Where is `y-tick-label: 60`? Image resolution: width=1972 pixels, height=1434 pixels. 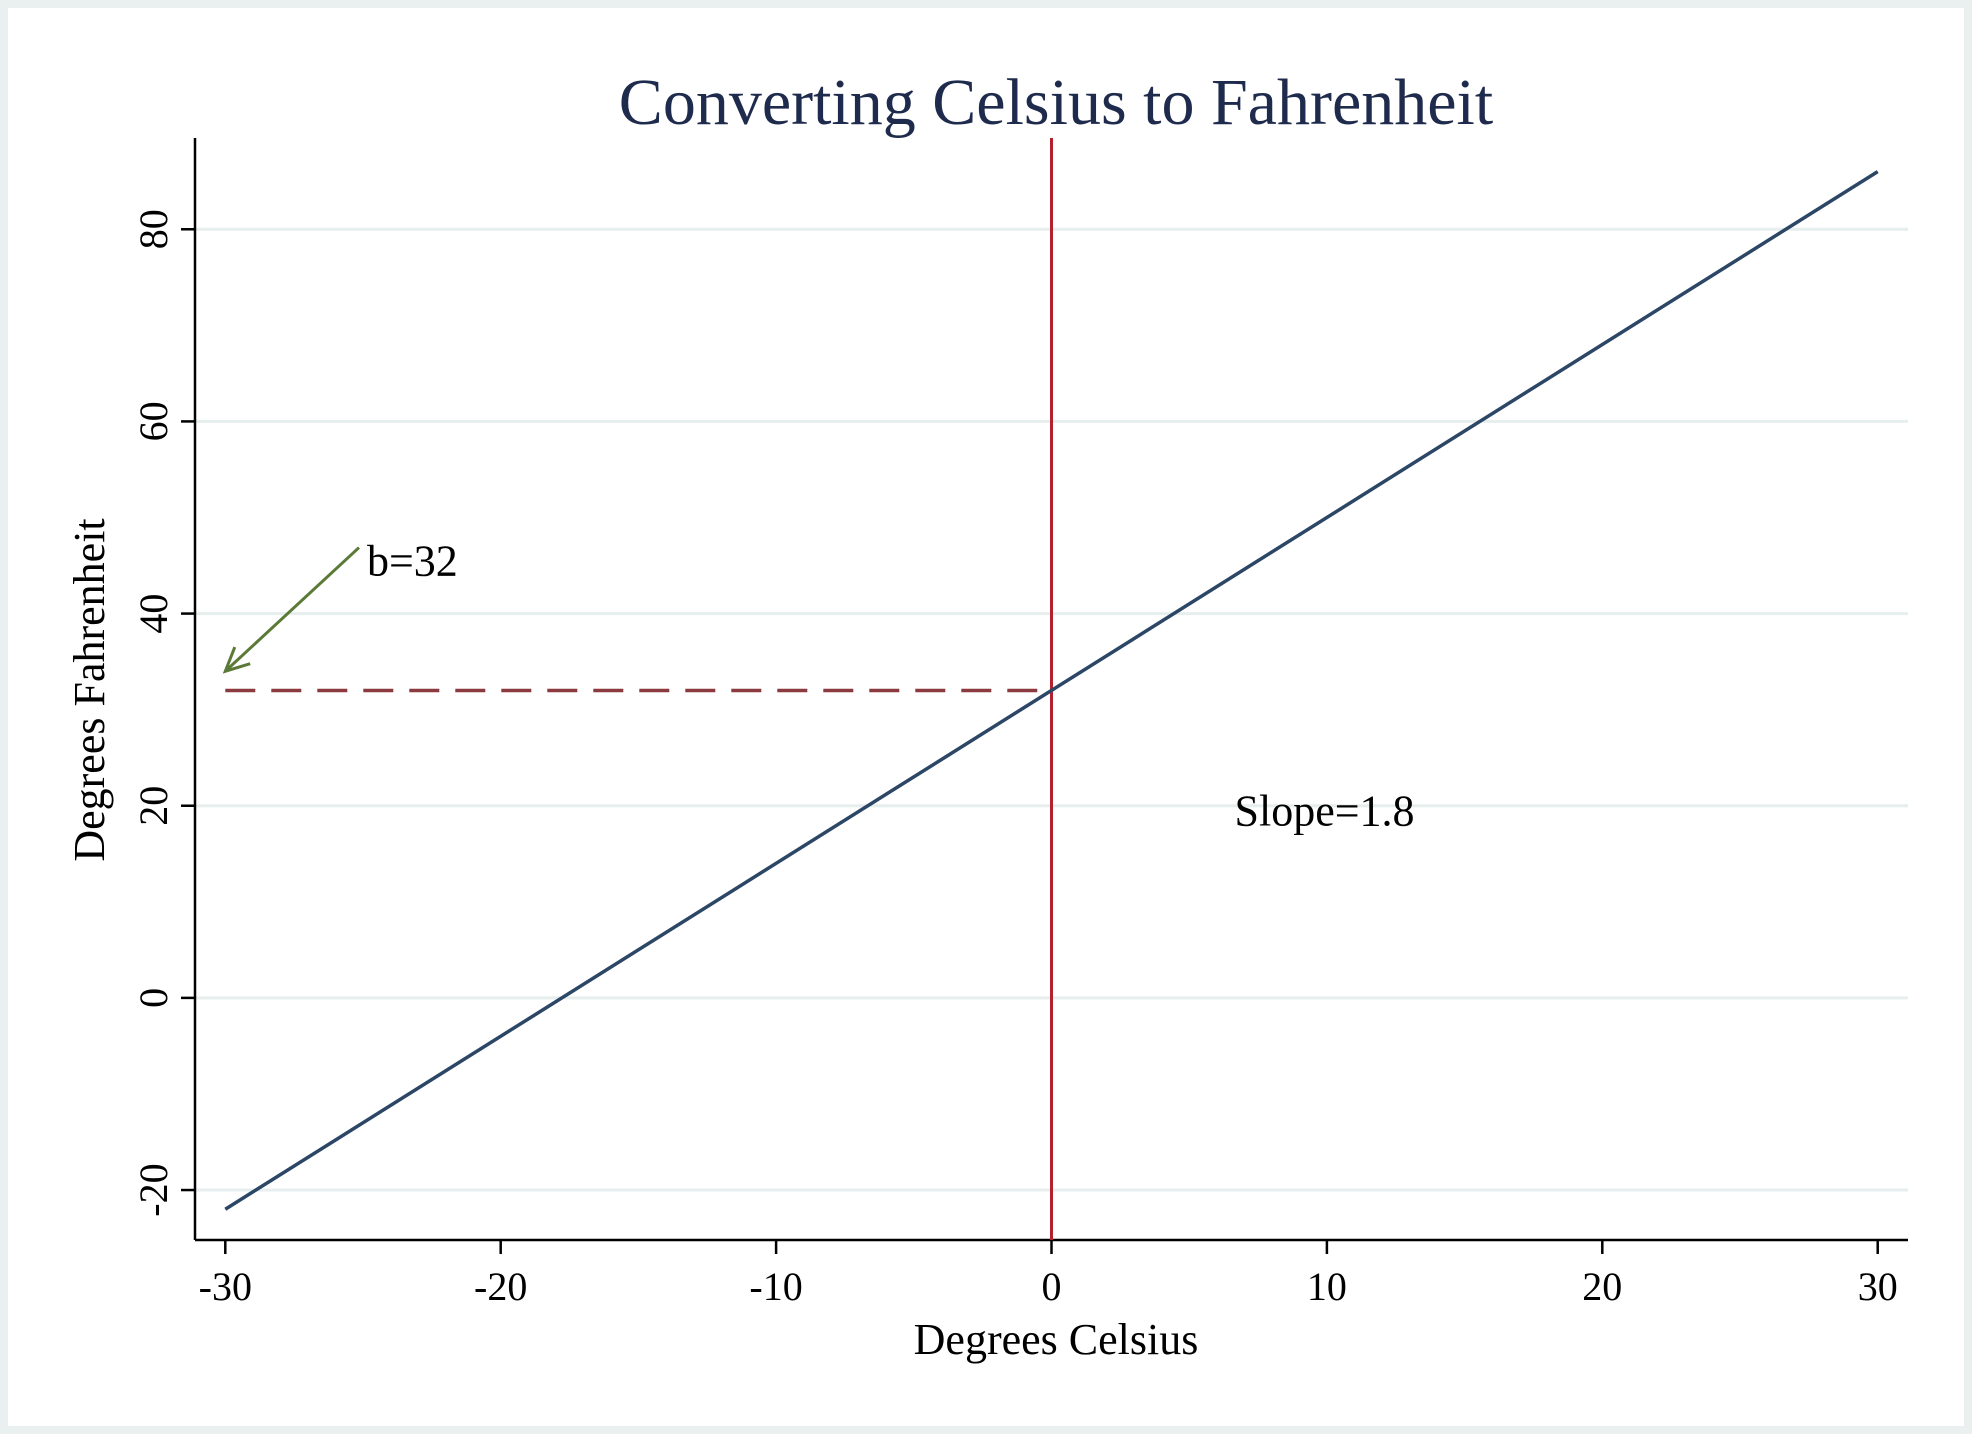
y-tick-label: 60 is located at coordinates (153, 421).